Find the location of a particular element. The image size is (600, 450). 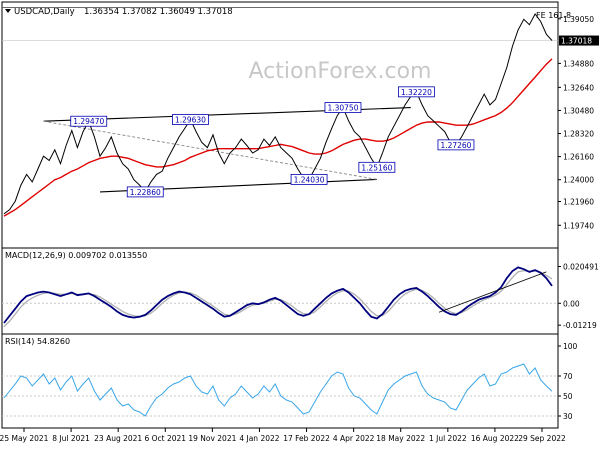

x-axis-tick-label: 8 Jul 2021 is located at coordinates (71, 438).